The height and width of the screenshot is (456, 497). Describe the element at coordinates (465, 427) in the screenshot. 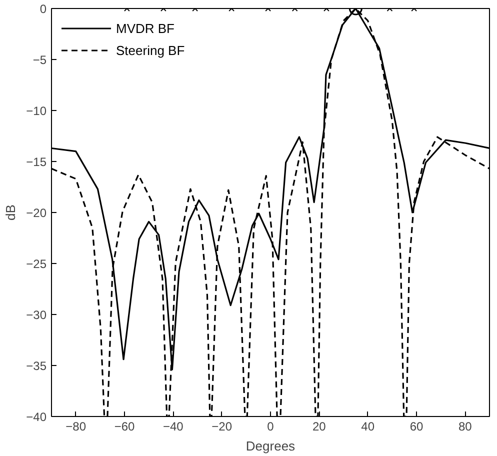

I see `x-tick-label: 80` at that location.